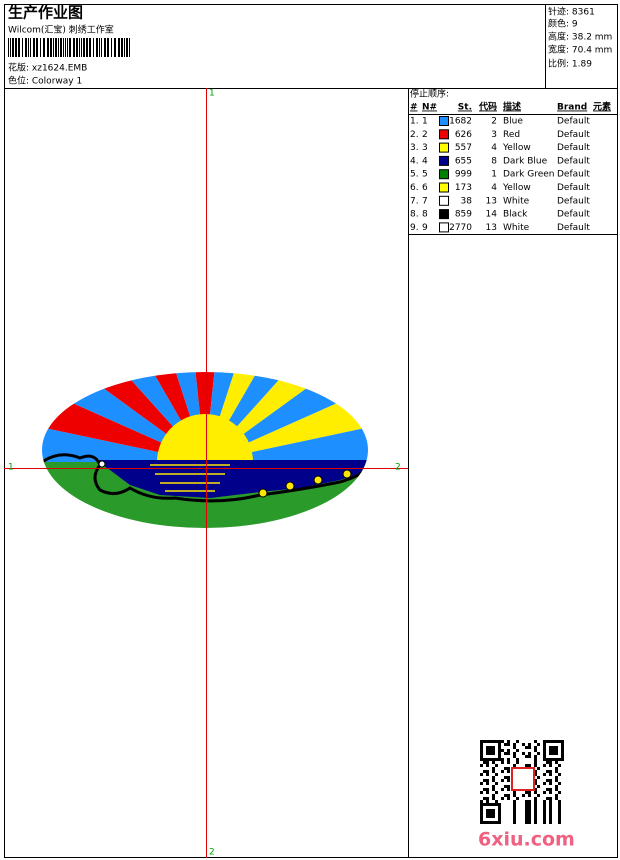 Image resolution: width=620 pixels, height=860 pixels. I want to click on stitches: 859, so click(463, 215).